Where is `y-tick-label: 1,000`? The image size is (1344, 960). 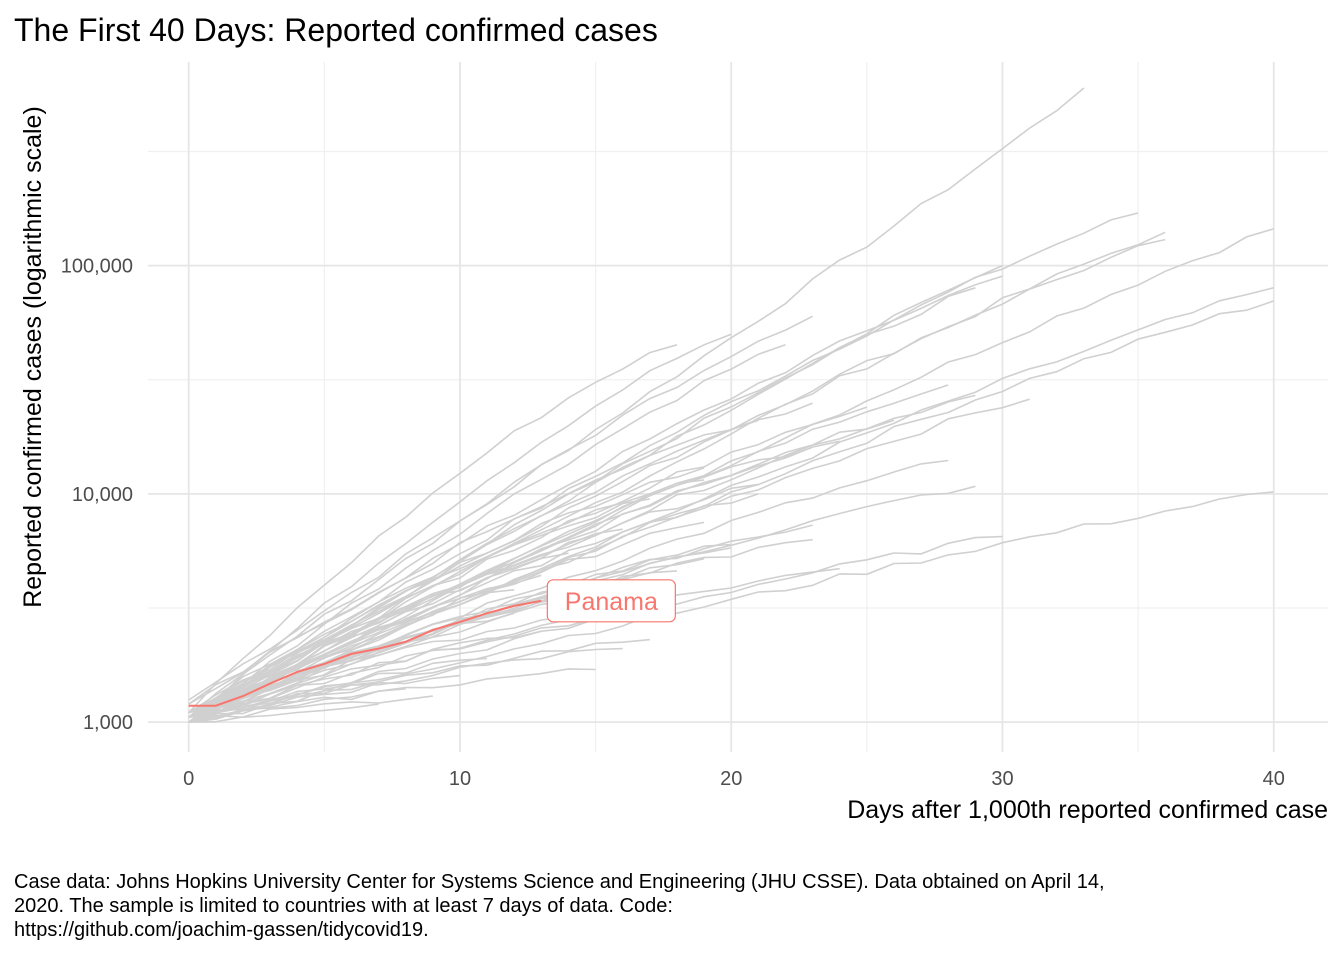 y-tick-label: 1,000 is located at coordinates (108, 723).